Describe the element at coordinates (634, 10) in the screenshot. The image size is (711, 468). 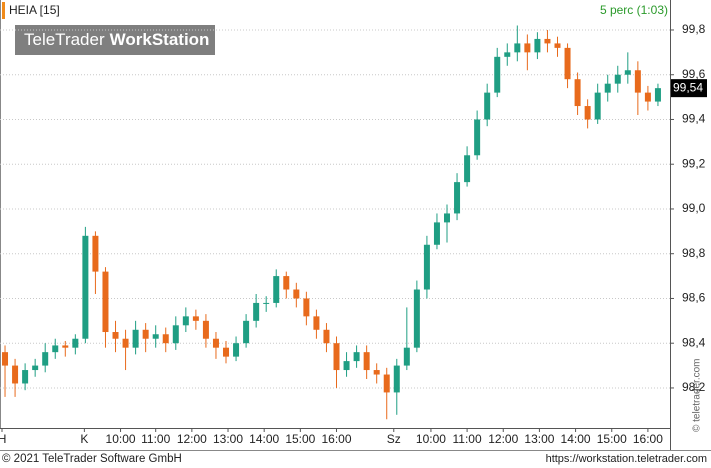
I see `chart-subtitle: 5 perc (1:03)` at that location.